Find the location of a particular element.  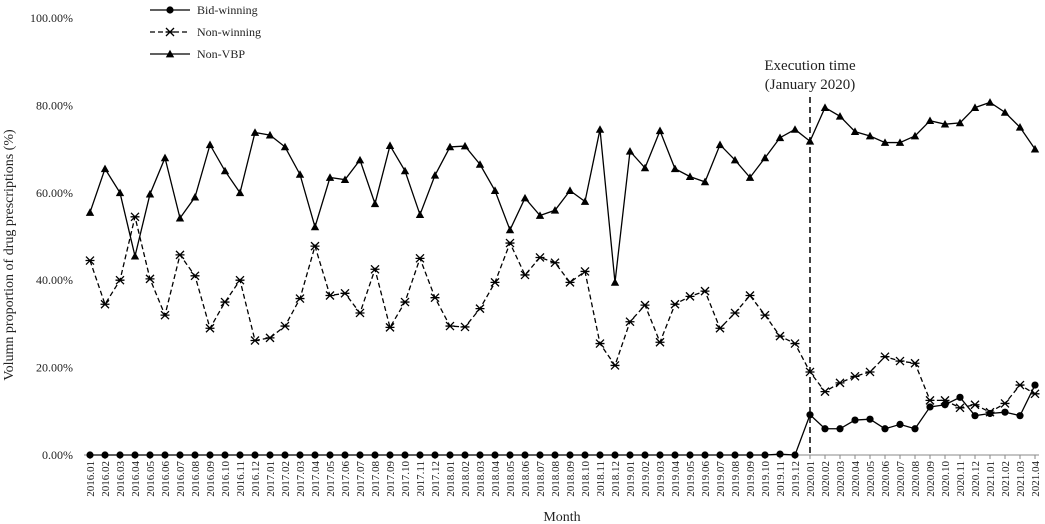

x-tick-label: 2019.04 is located at coordinates (676, 479).